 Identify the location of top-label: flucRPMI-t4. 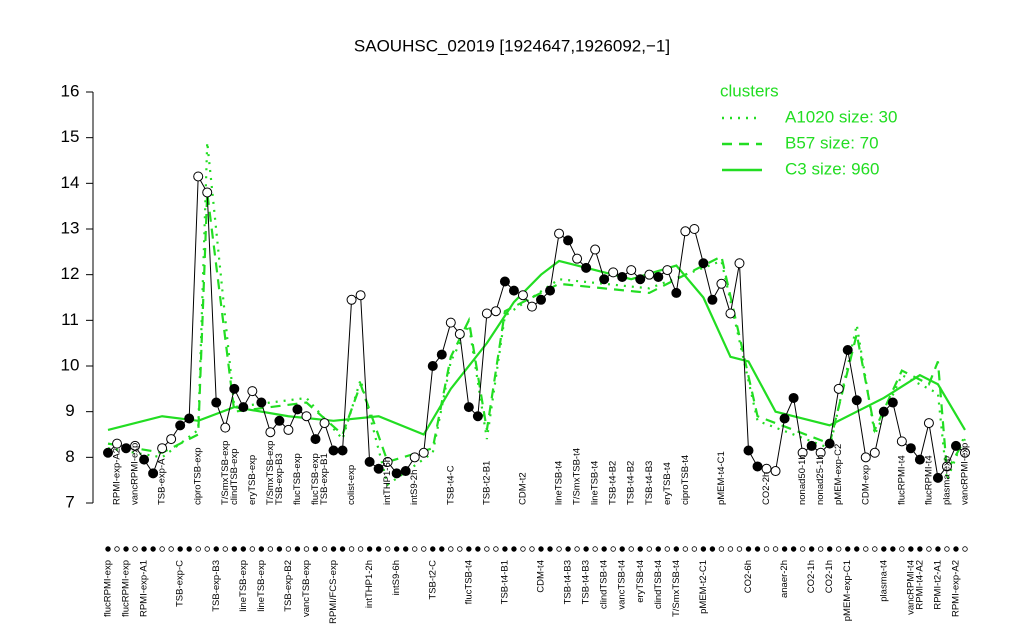
(928, 480).